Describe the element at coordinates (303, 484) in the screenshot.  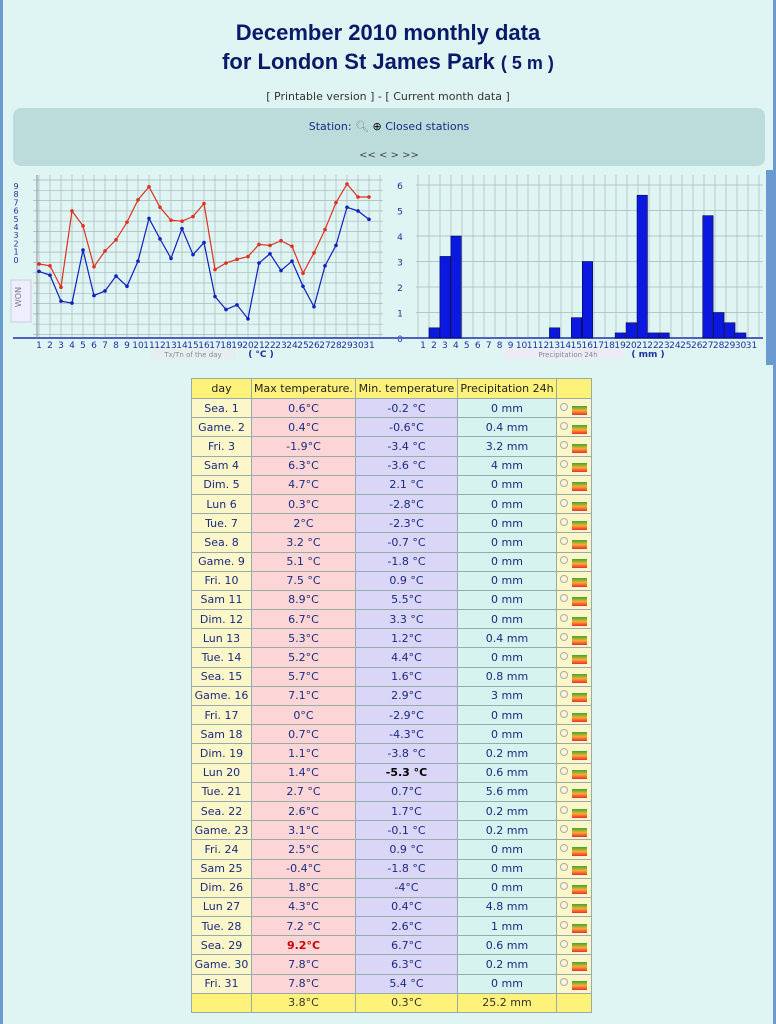
I see `max-temp-cell: 4.7°C` at that location.